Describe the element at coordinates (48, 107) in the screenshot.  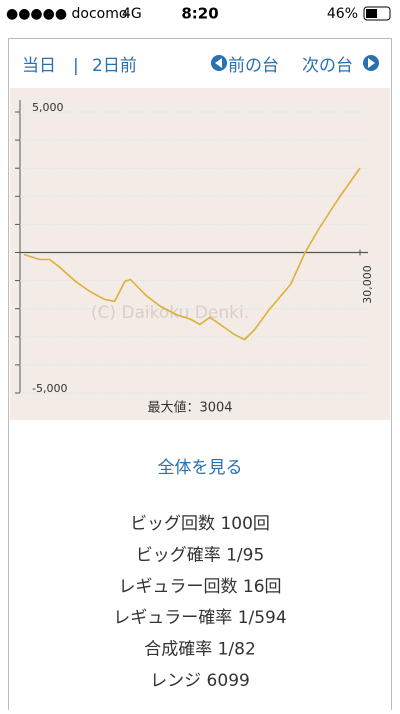
I see `y-tick-label: 5,000` at that location.